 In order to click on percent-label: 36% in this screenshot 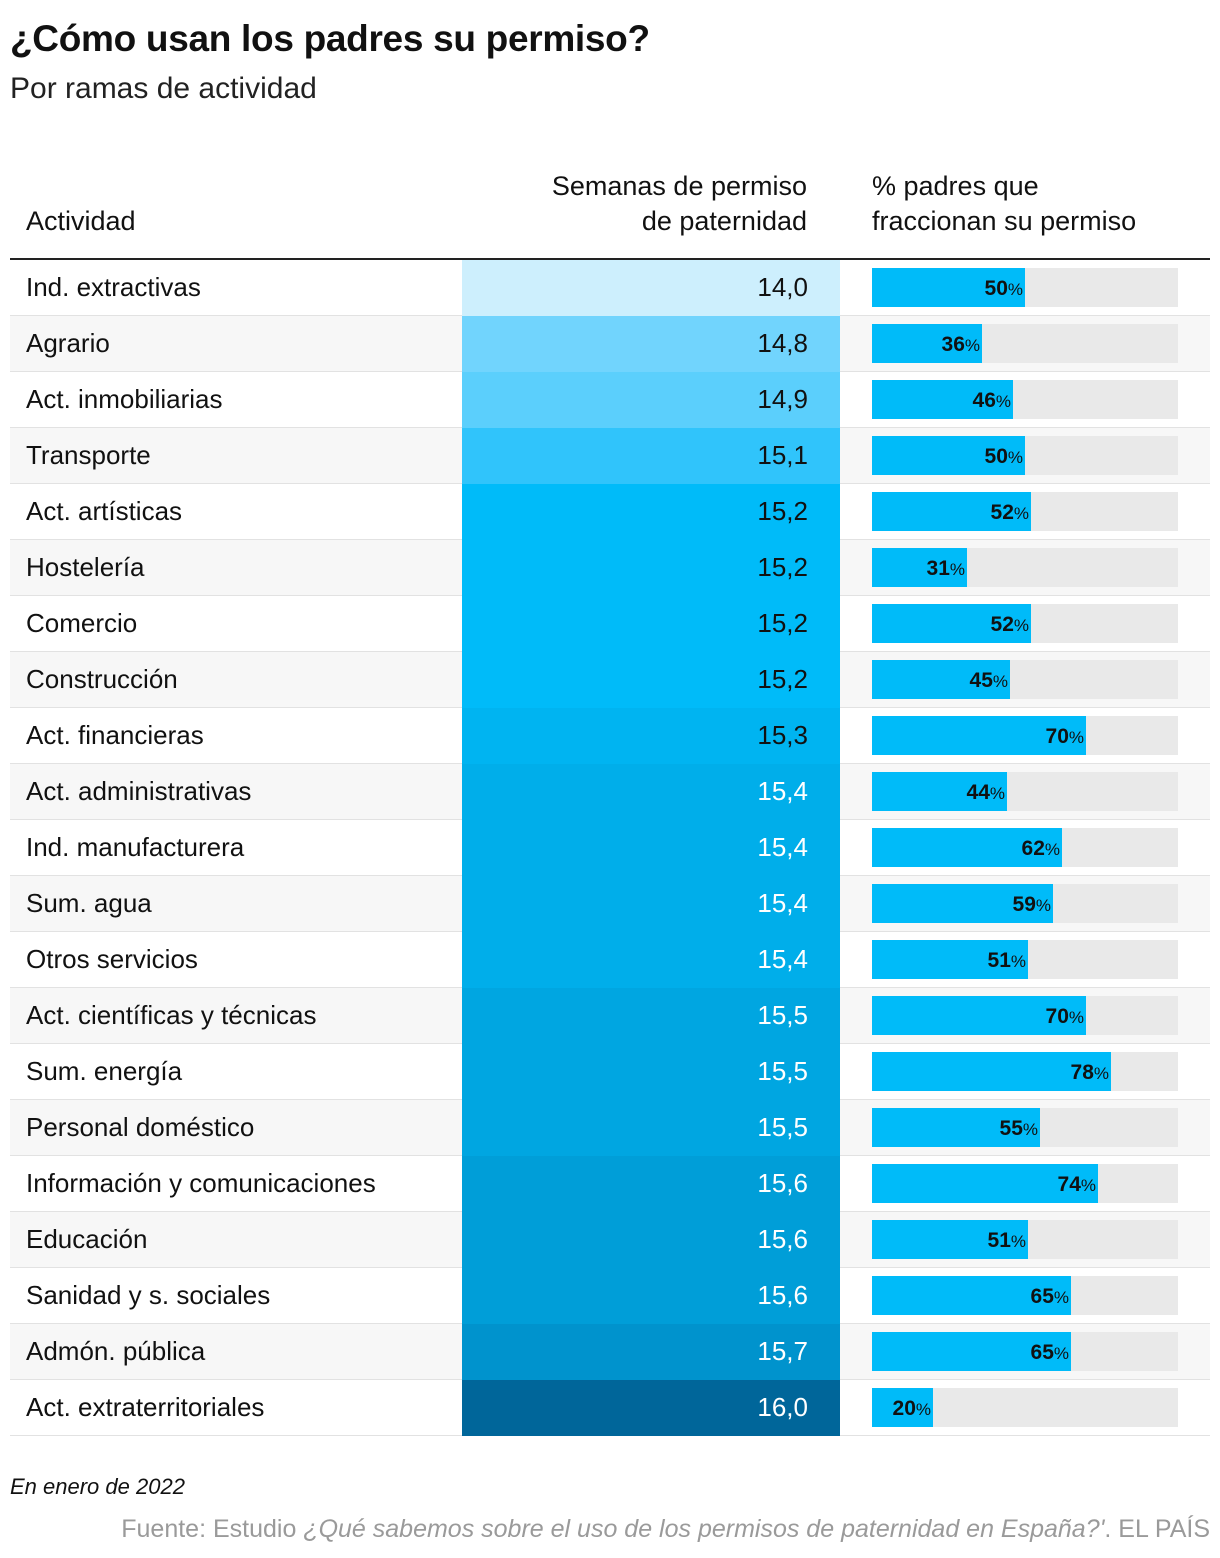, I will do `click(961, 345)`.